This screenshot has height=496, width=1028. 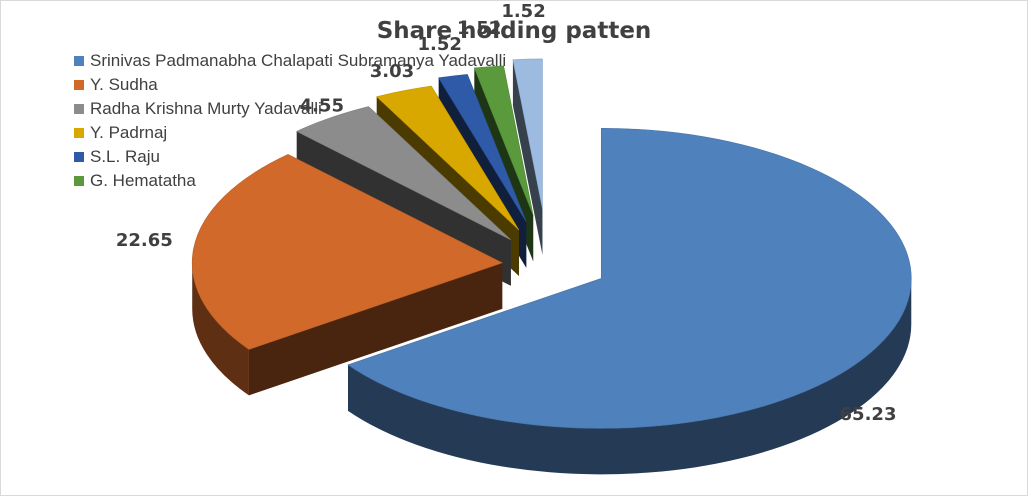 I want to click on legend-item: S.L. Raju, so click(x=290, y=157).